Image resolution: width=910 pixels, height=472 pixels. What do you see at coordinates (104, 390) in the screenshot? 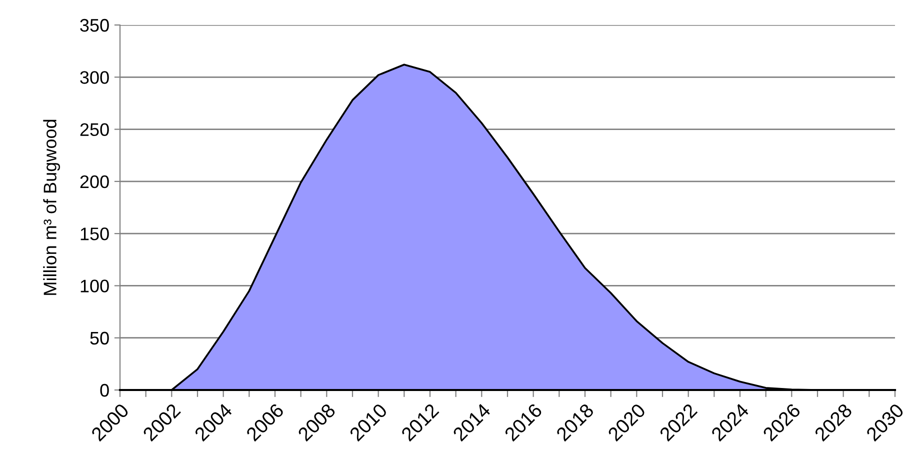
I see `y-tick-label: 0` at bounding box center [104, 390].